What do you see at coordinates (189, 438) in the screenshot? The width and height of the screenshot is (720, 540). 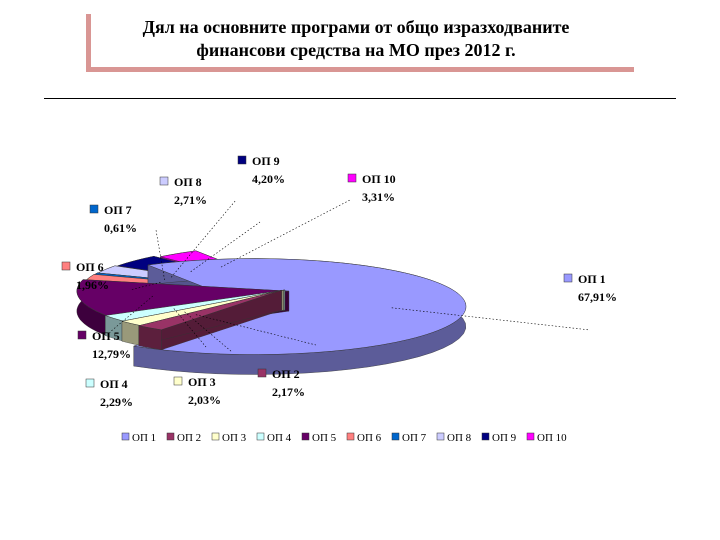 I see `legend-label-2: ОП 2` at bounding box center [189, 438].